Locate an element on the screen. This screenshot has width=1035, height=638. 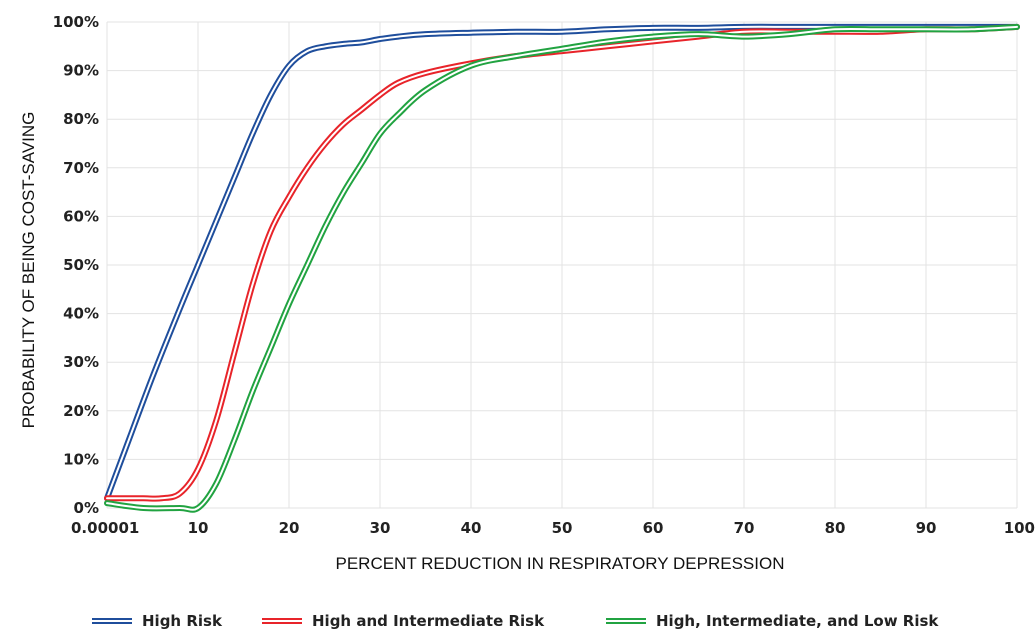
x-tick-label: 50 is located at coordinates (562, 528).